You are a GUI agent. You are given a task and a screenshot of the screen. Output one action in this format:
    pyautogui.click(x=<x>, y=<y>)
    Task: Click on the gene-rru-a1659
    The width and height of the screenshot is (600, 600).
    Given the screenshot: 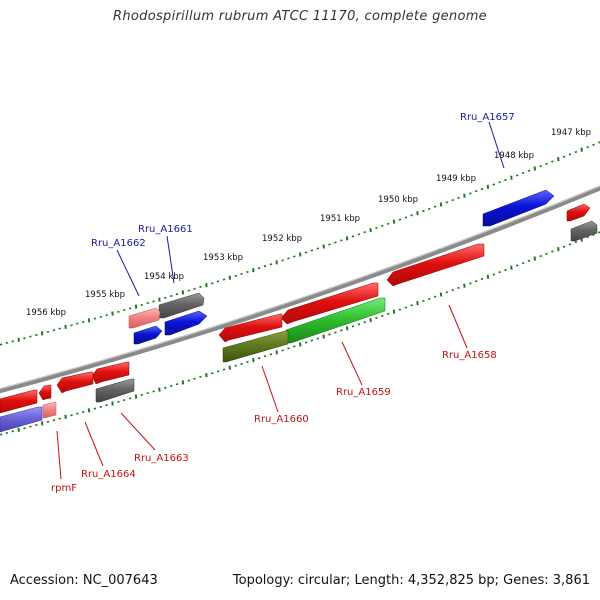 What is the action you would take?
    pyautogui.click(x=333, y=313)
    